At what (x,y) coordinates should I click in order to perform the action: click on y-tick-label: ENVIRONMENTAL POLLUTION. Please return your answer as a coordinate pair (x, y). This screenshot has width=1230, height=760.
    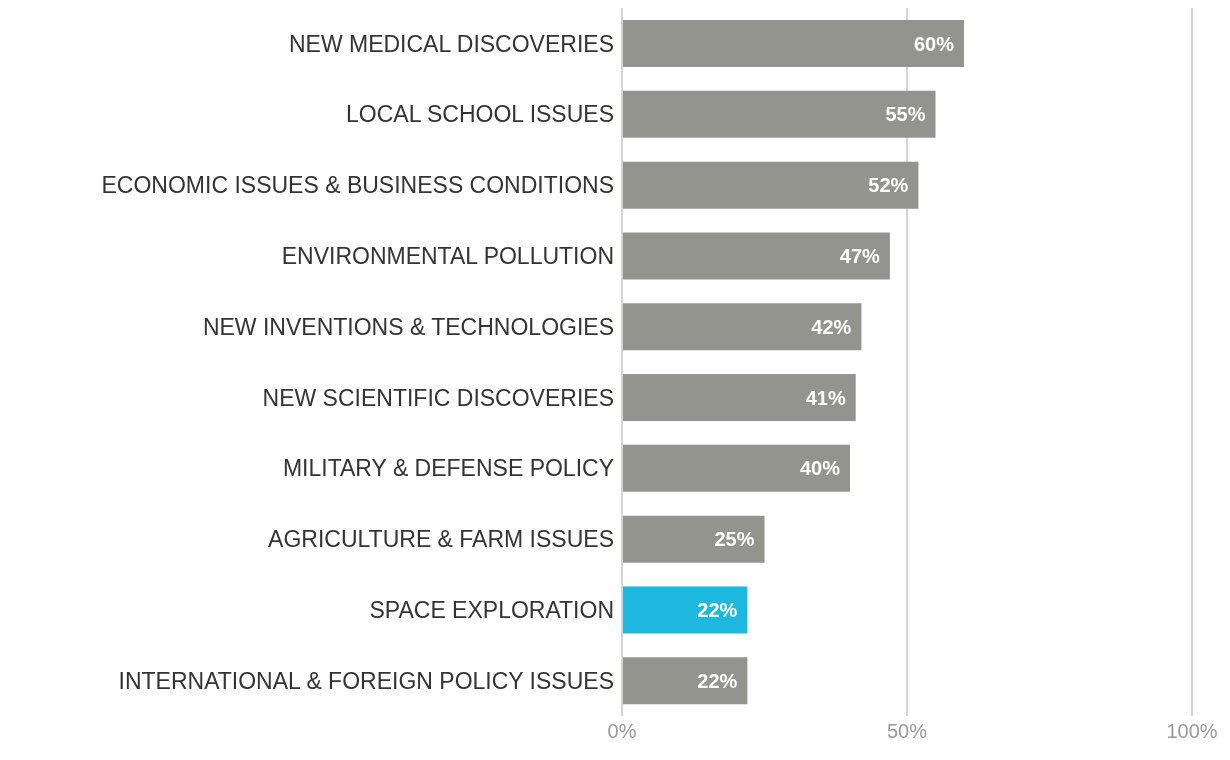
    Looking at the image, I should click on (447, 255).